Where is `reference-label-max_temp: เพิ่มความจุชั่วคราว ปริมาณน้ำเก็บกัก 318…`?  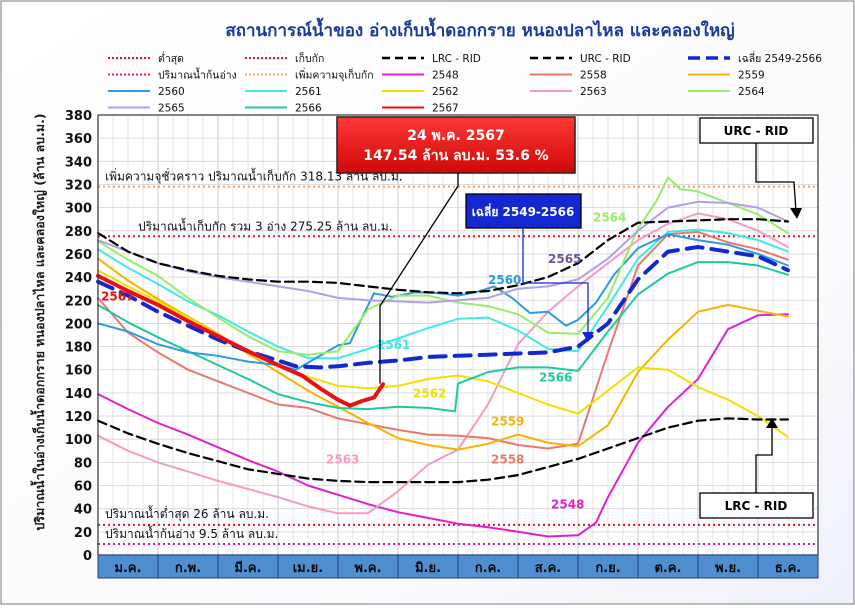
reference-label-max_temp: เพิ่มความจุชั่วคราว ปริมาณน้ำเก็บกัก 318… is located at coordinates (254, 176).